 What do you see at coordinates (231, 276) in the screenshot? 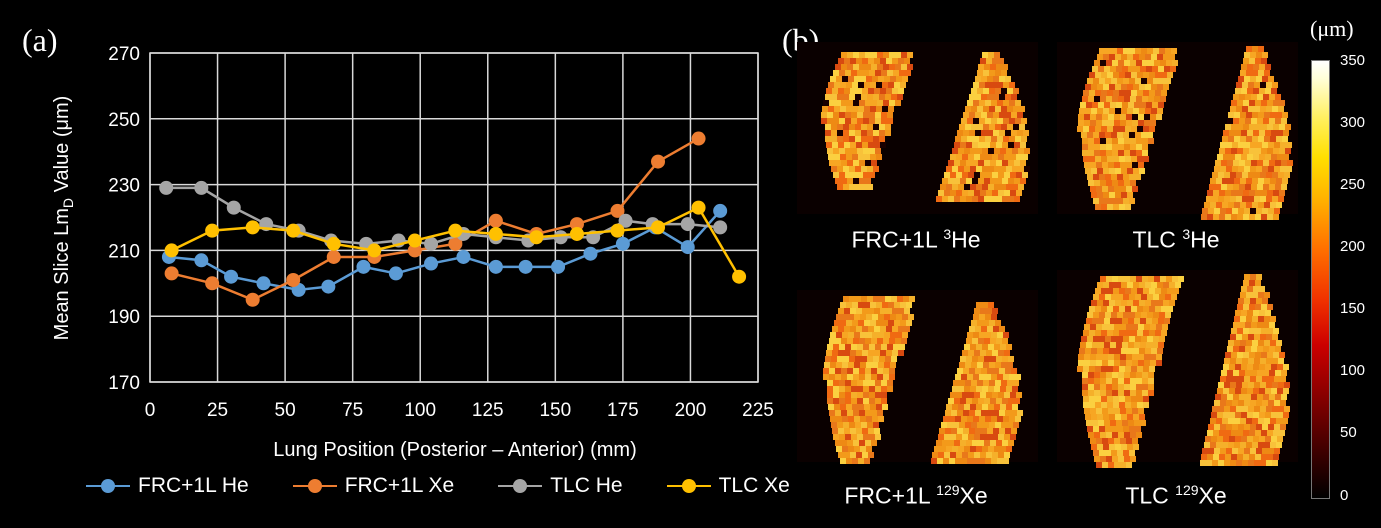
I see `data-point` at bounding box center [231, 276].